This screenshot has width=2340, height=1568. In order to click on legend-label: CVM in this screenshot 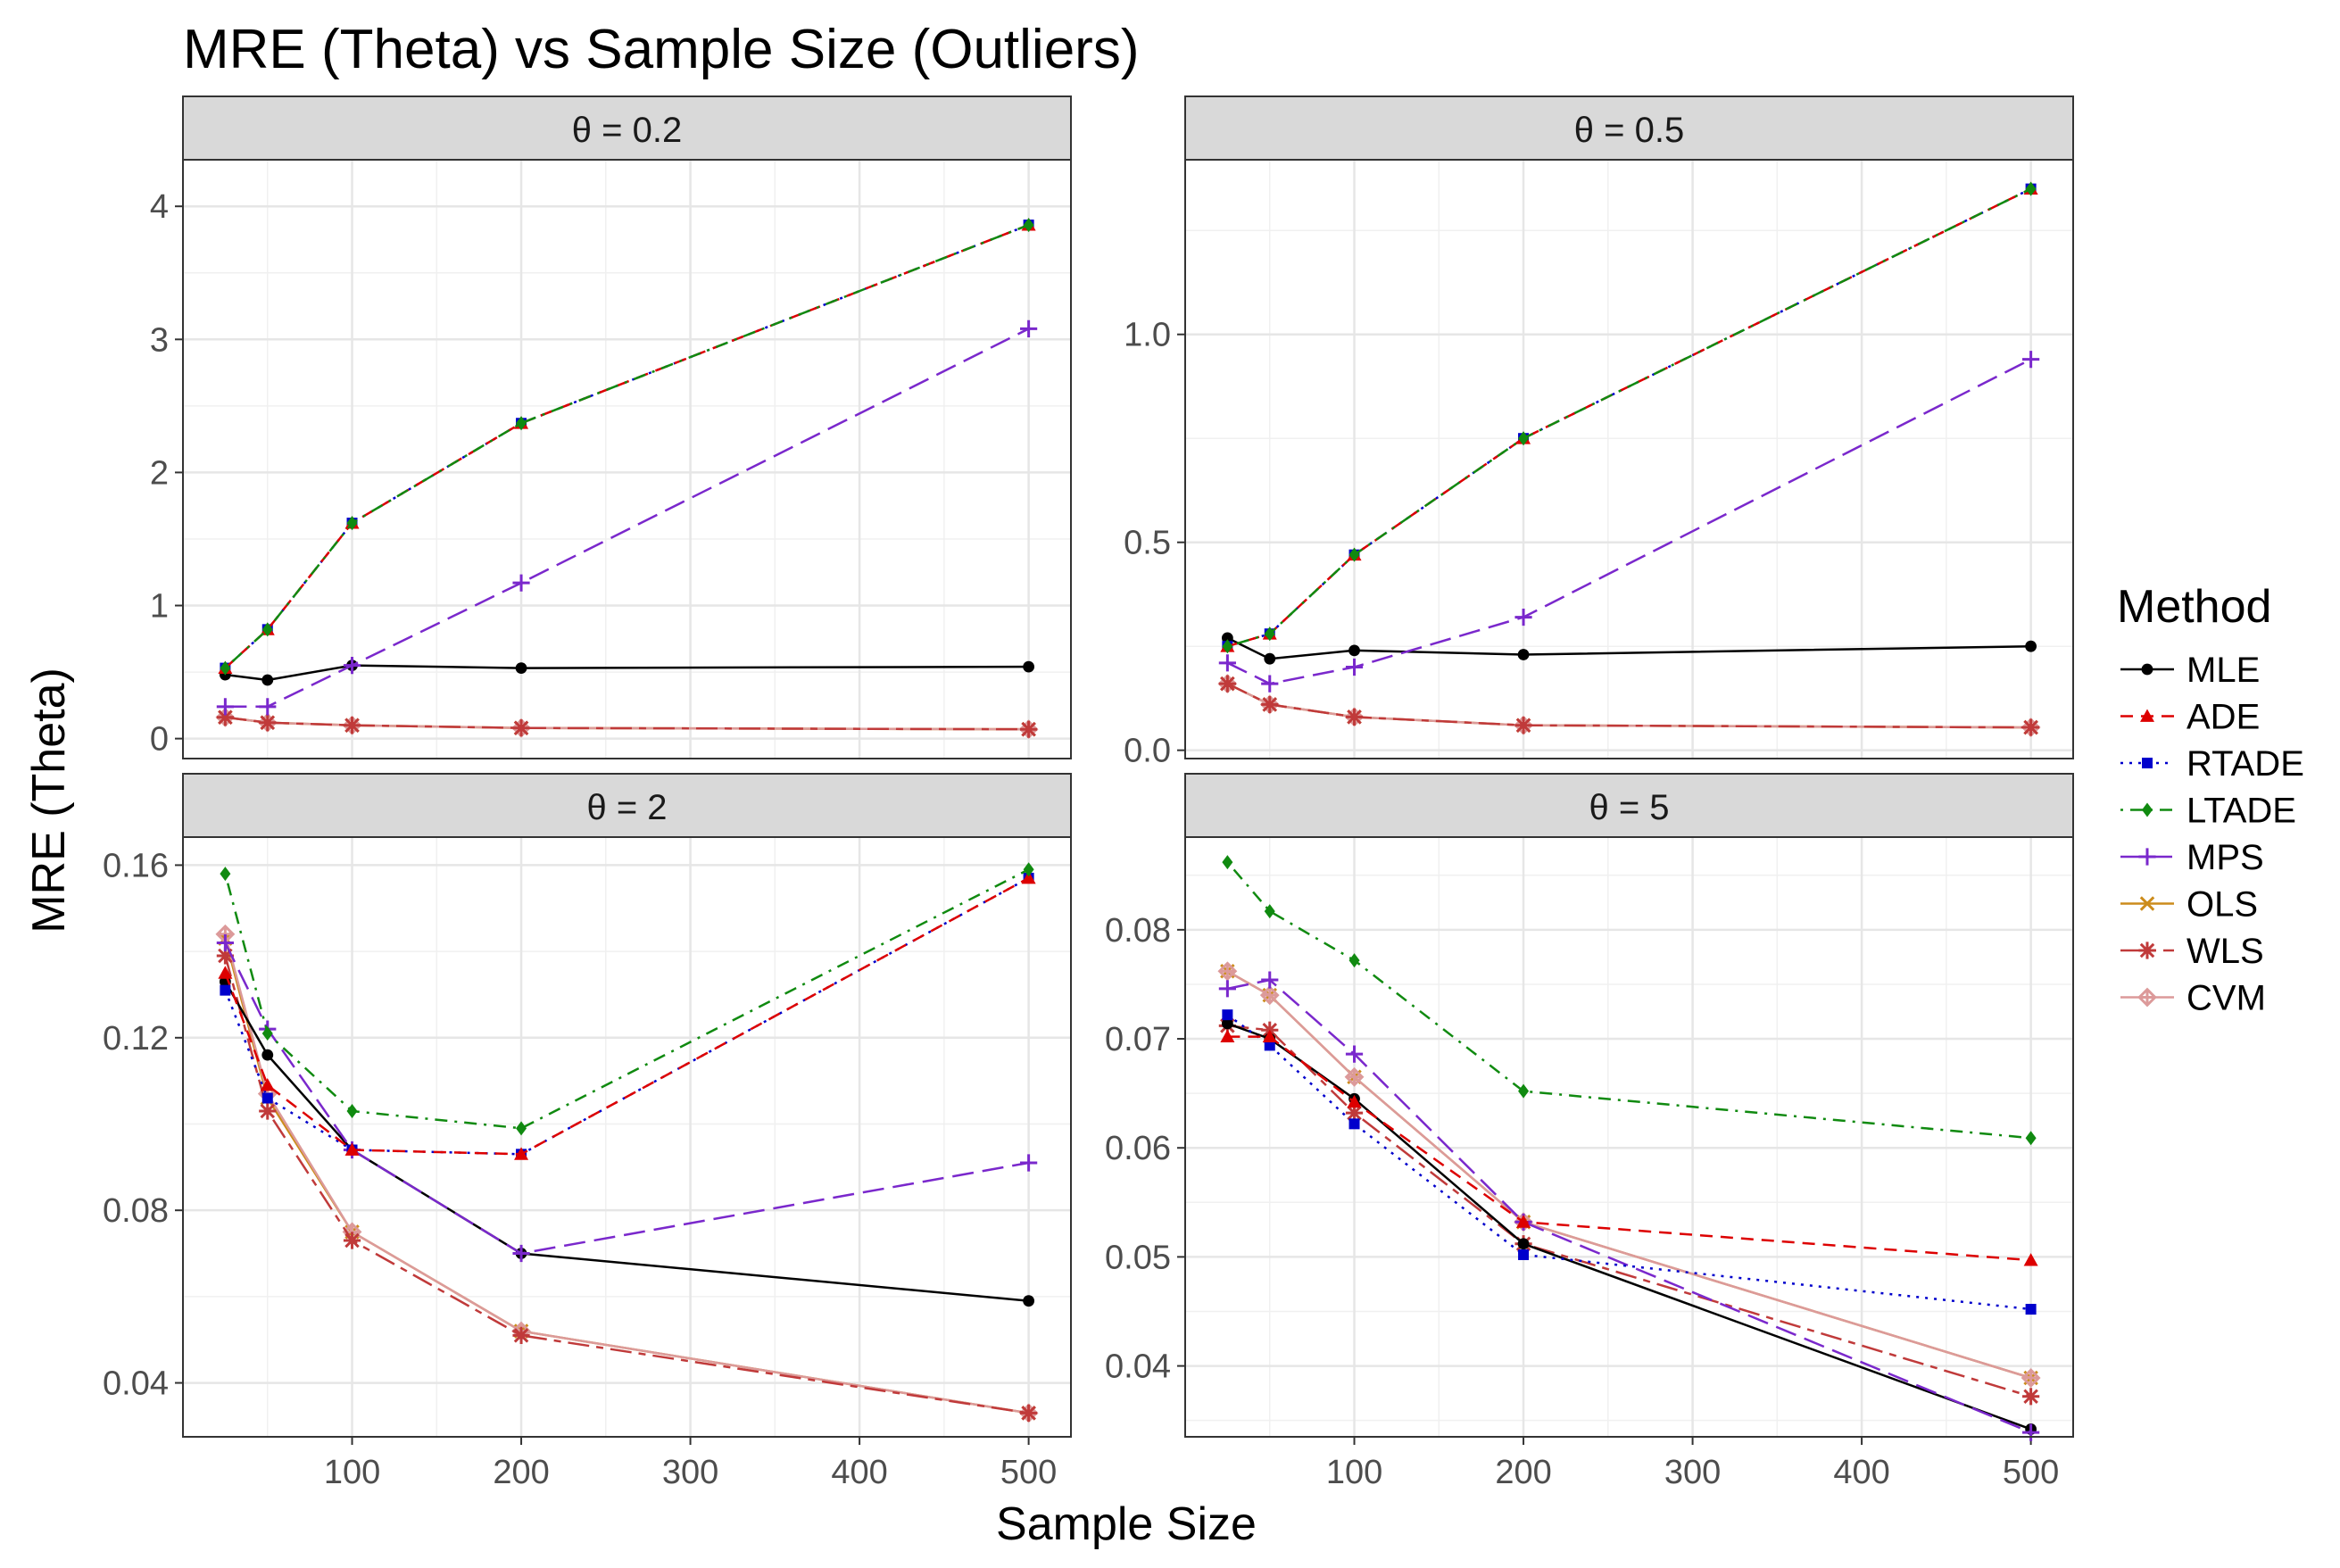, I will do `click(2226, 998)`.